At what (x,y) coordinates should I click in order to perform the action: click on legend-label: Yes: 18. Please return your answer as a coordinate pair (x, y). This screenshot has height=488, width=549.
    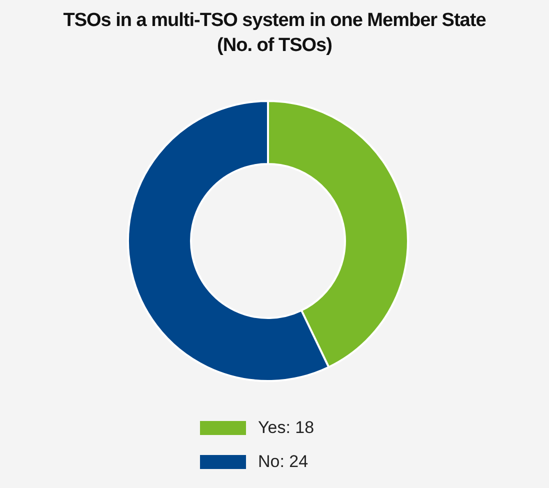
    Looking at the image, I should click on (286, 428).